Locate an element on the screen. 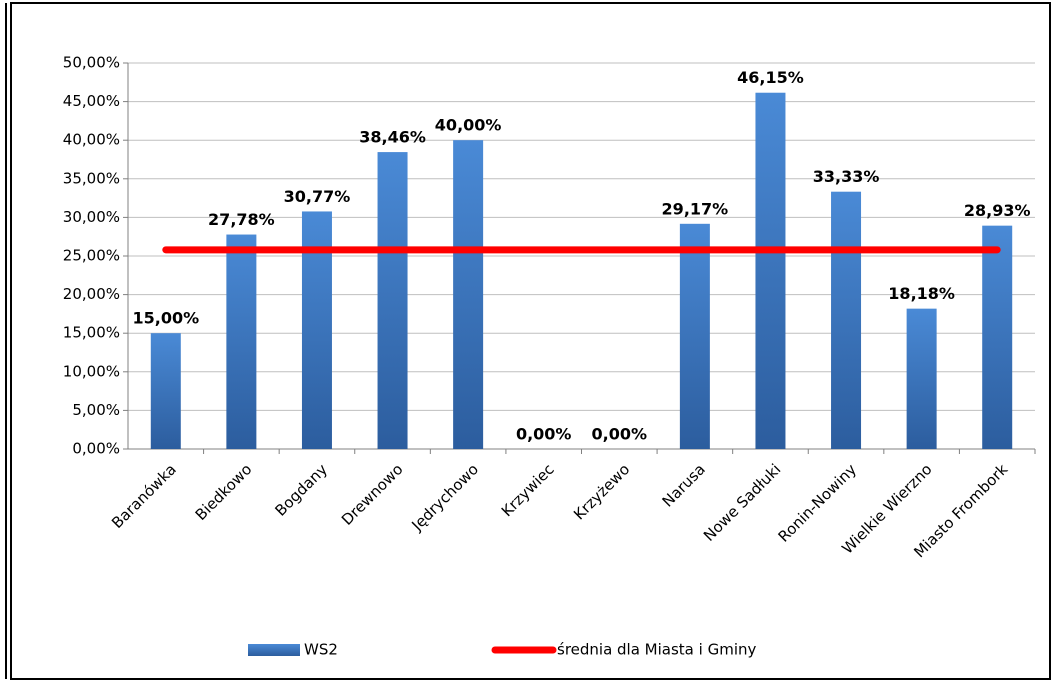 This screenshot has width=1054, height=682. x-tick-label: Krzyżewo is located at coordinates (601, 491).